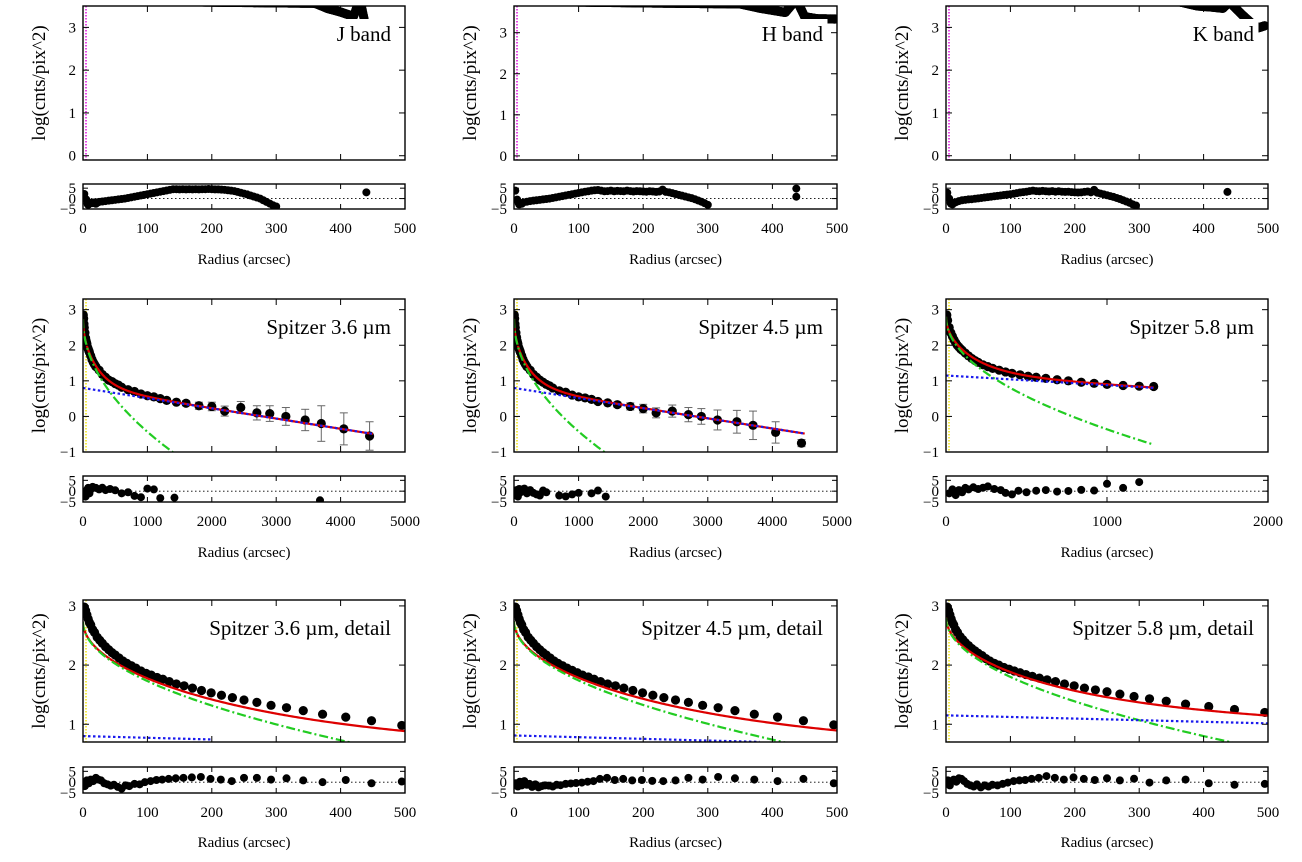  What do you see at coordinates (772, 522) in the screenshot?
I see `x-tick-label: 4000` at bounding box center [772, 522].